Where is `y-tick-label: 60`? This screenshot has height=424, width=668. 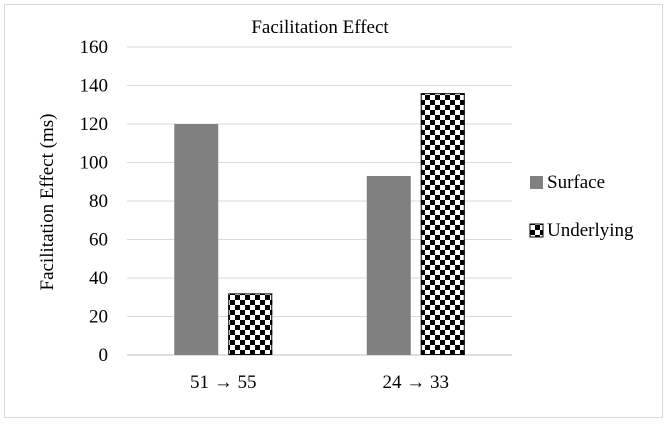
y-tick-label: 60 is located at coordinates (98, 240).